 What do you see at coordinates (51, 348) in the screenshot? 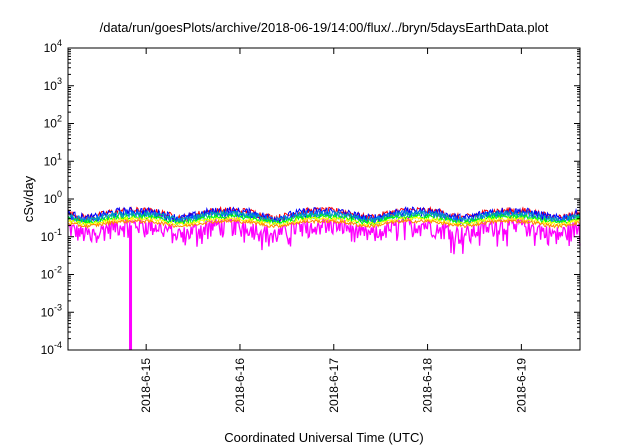
I see `y-tick-label: 10⁻⁴` at bounding box center [51, 348].